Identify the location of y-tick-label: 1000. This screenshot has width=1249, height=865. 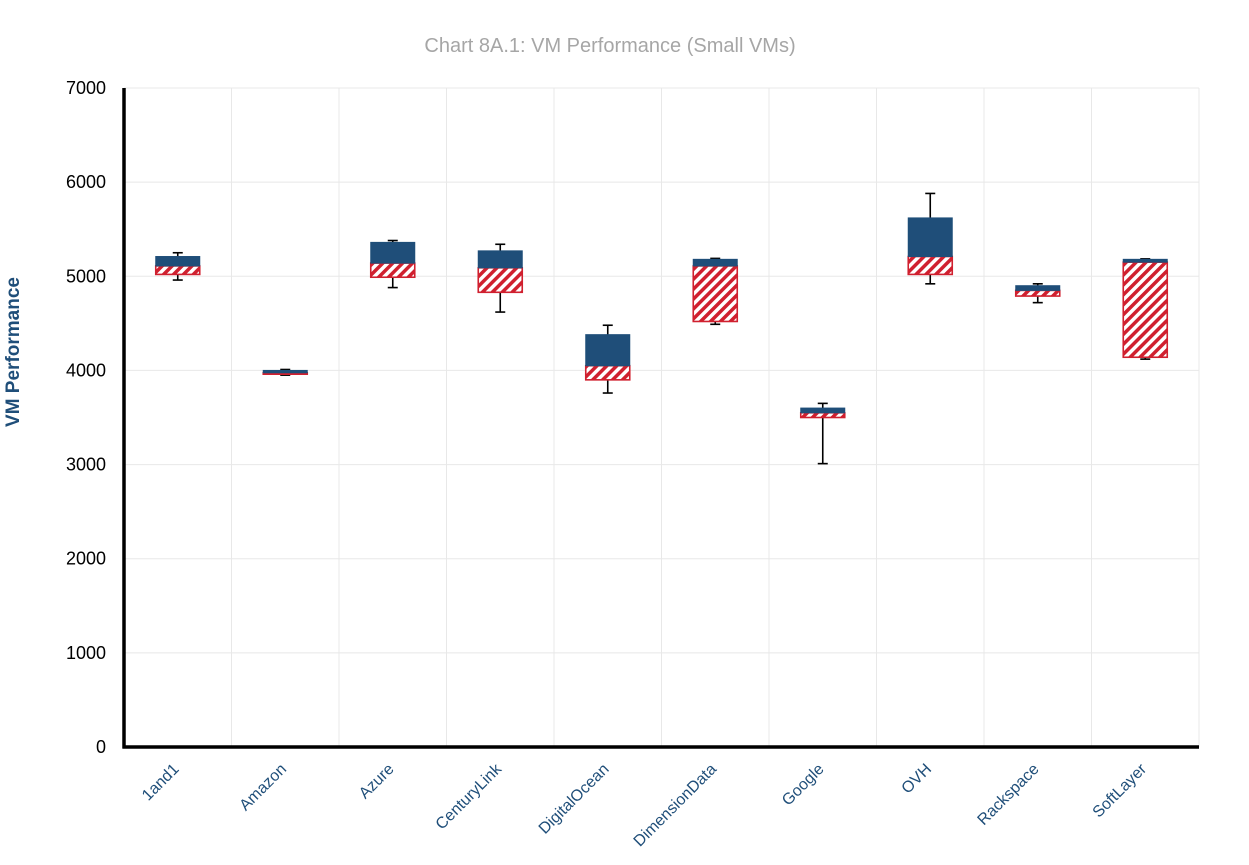
(86, 653).